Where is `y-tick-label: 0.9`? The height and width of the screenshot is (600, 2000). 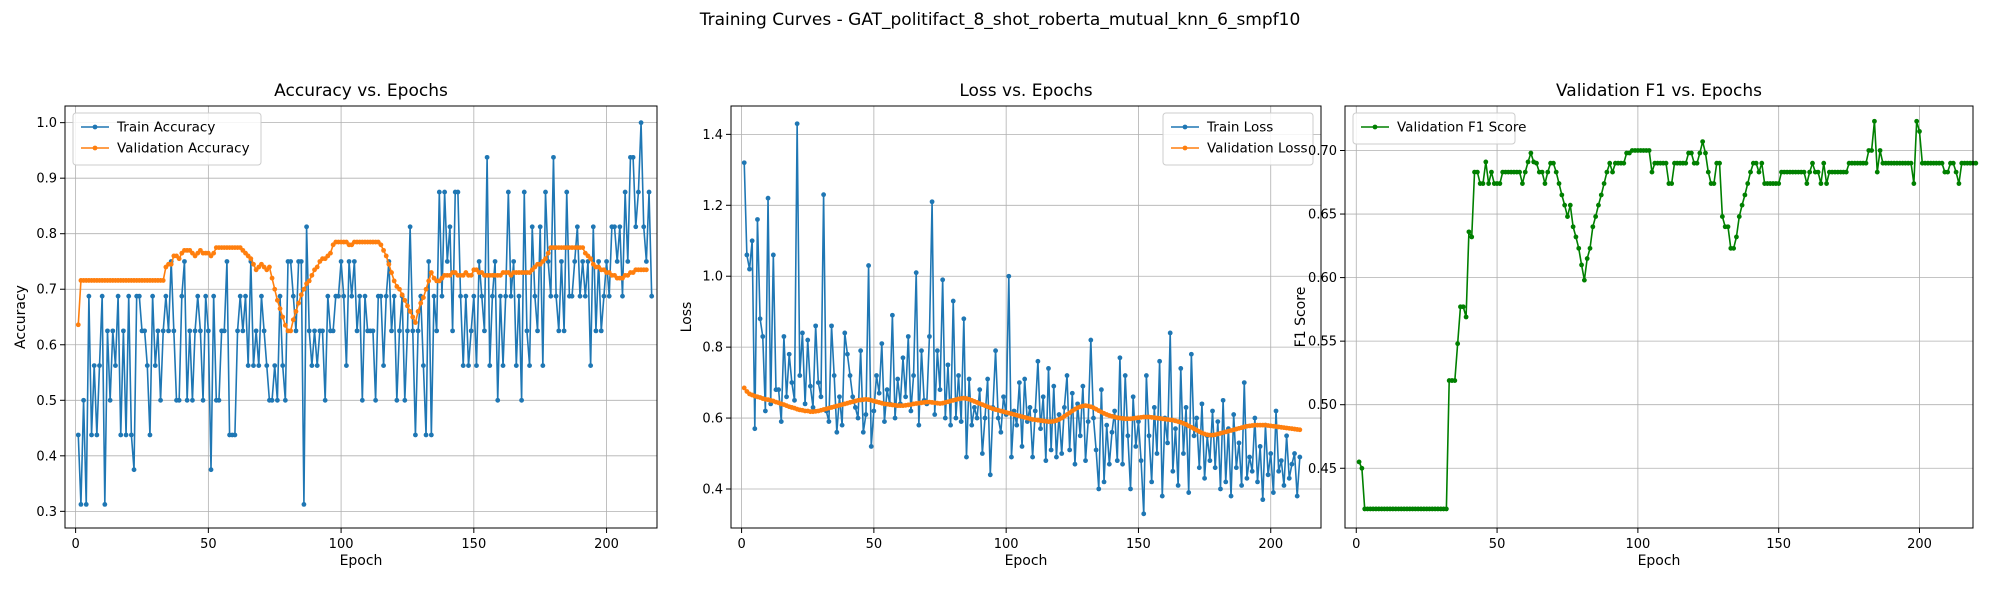 y-tick-label: 0.9 is located at coordinates (46, 179).